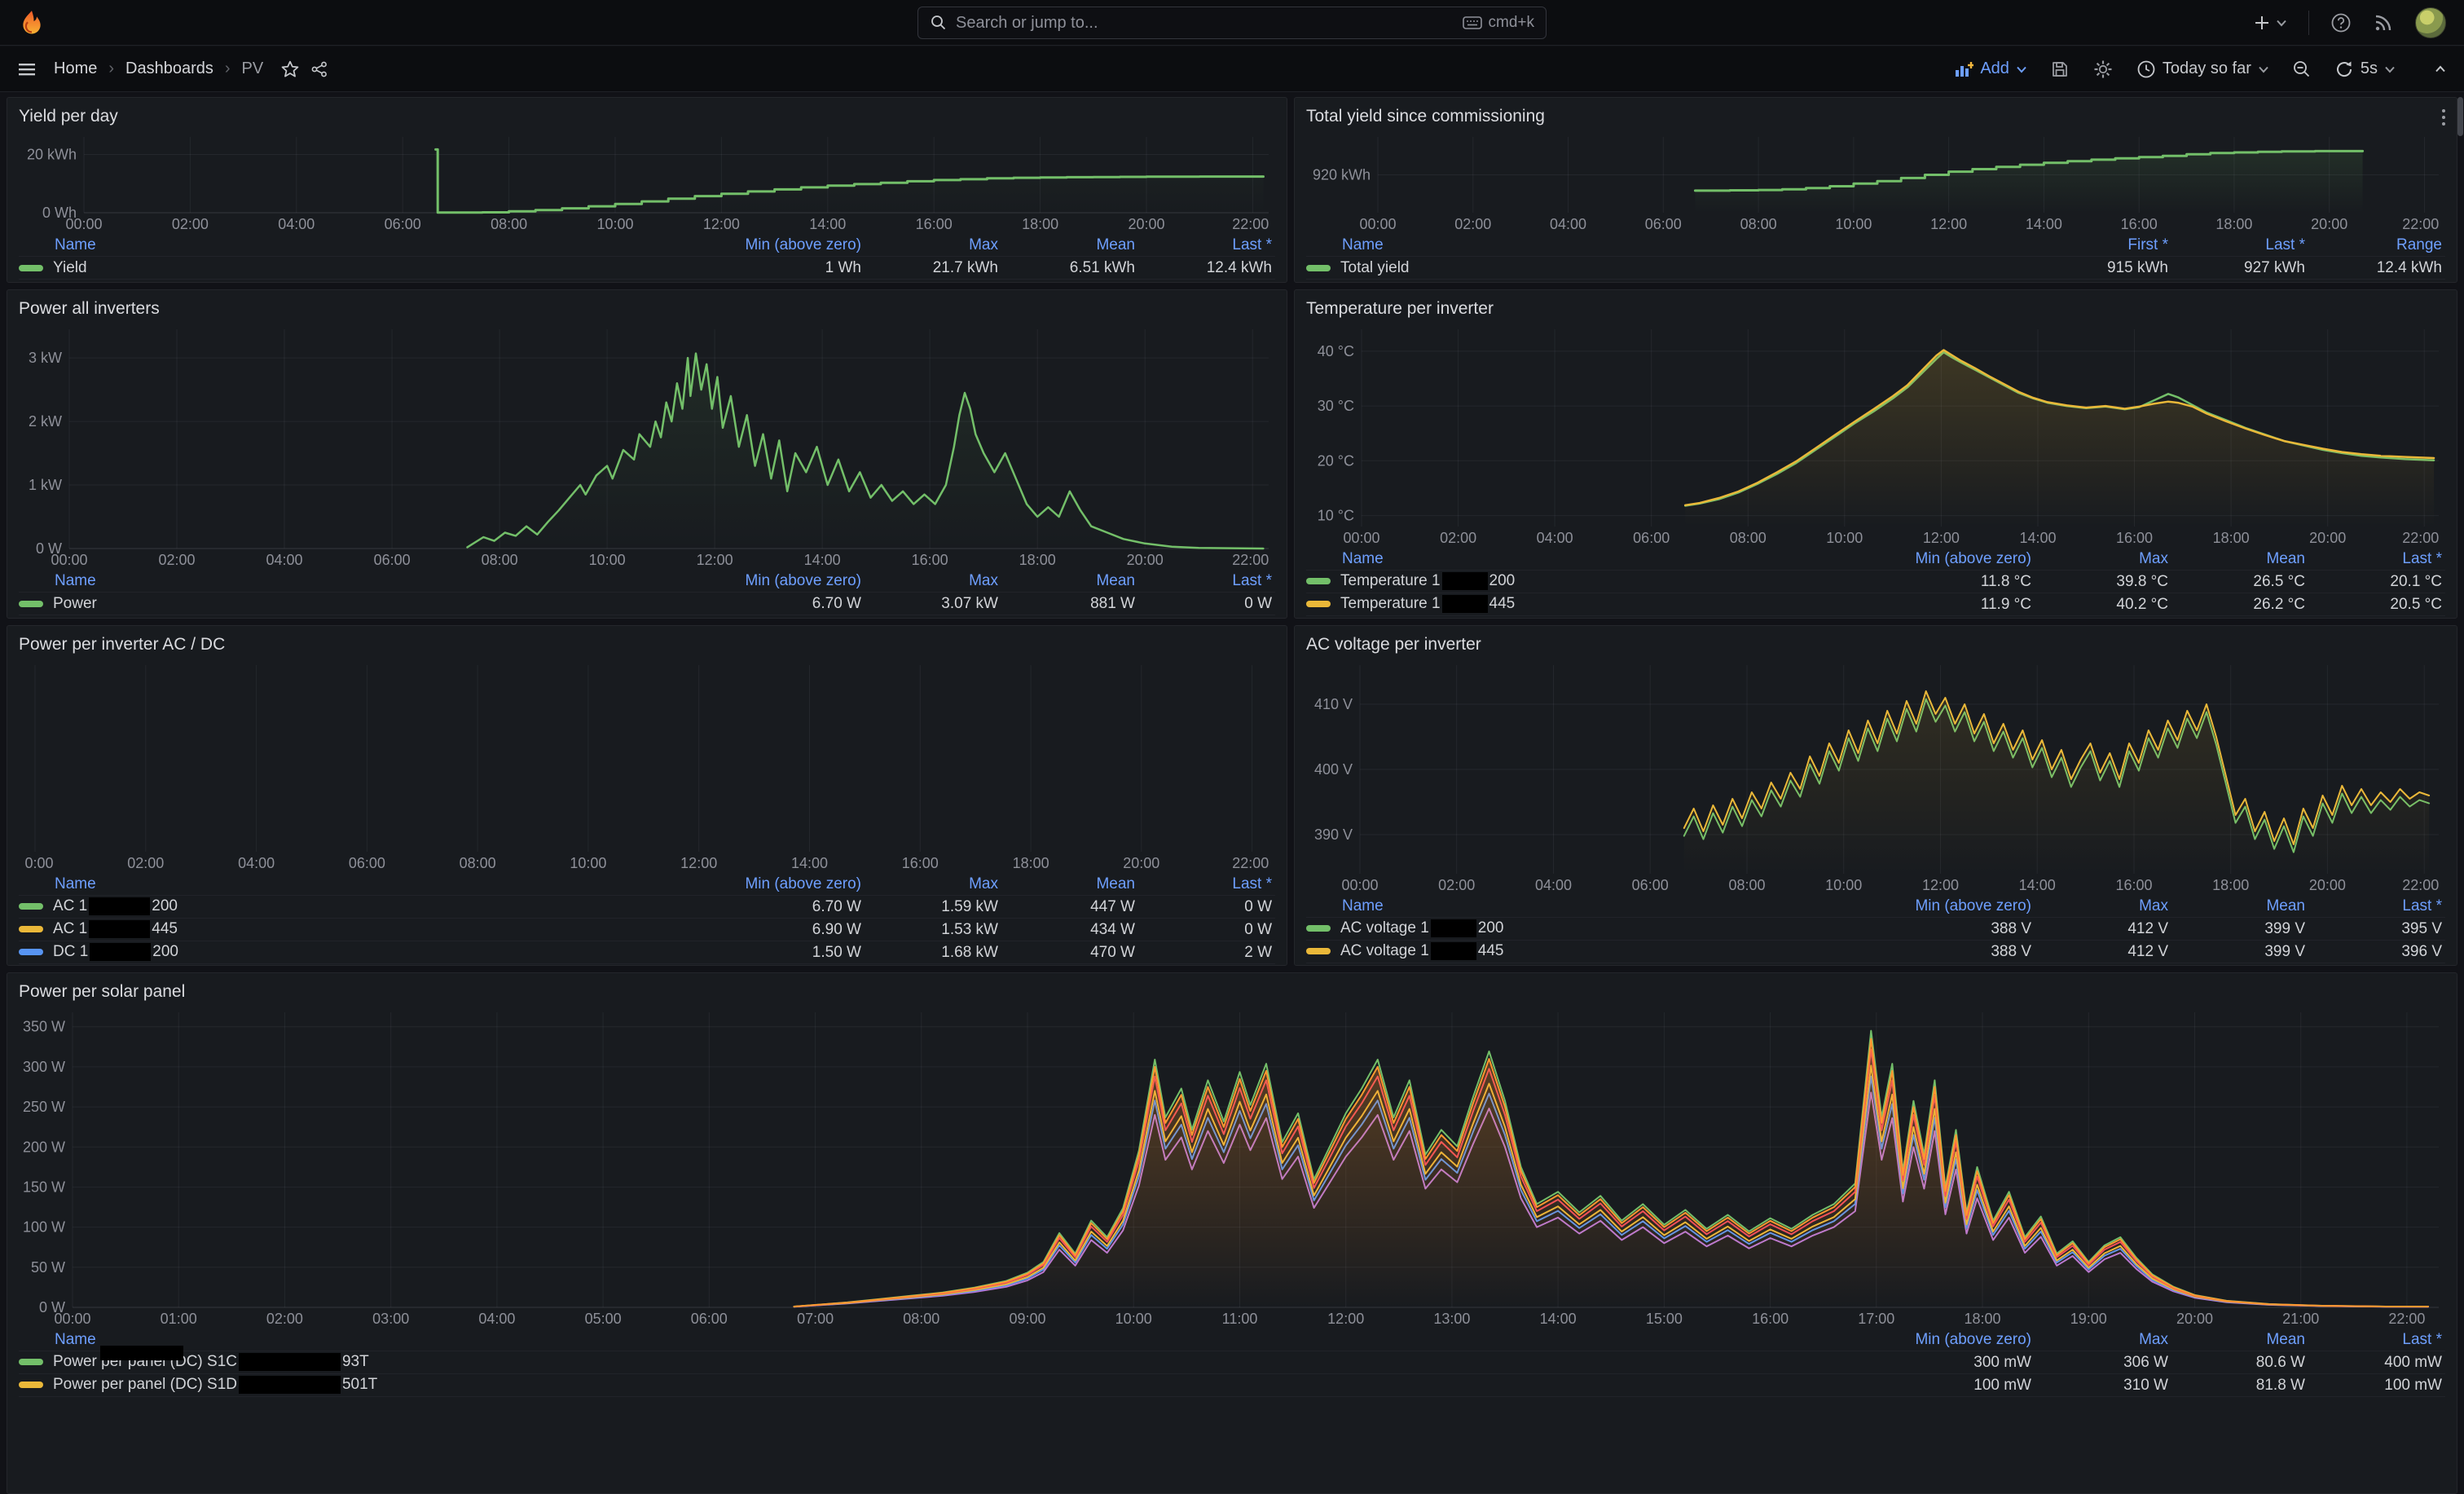 The width and height of the screenshot is (2464, 1494). Describe the element at coordinates (89, 308) in the screenshot. I see `panel-title: Power all inverters` at that location.